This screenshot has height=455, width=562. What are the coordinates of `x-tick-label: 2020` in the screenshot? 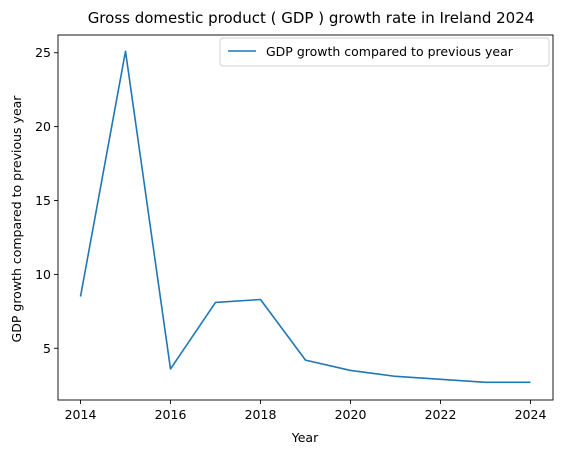 It's located at (351, 414).